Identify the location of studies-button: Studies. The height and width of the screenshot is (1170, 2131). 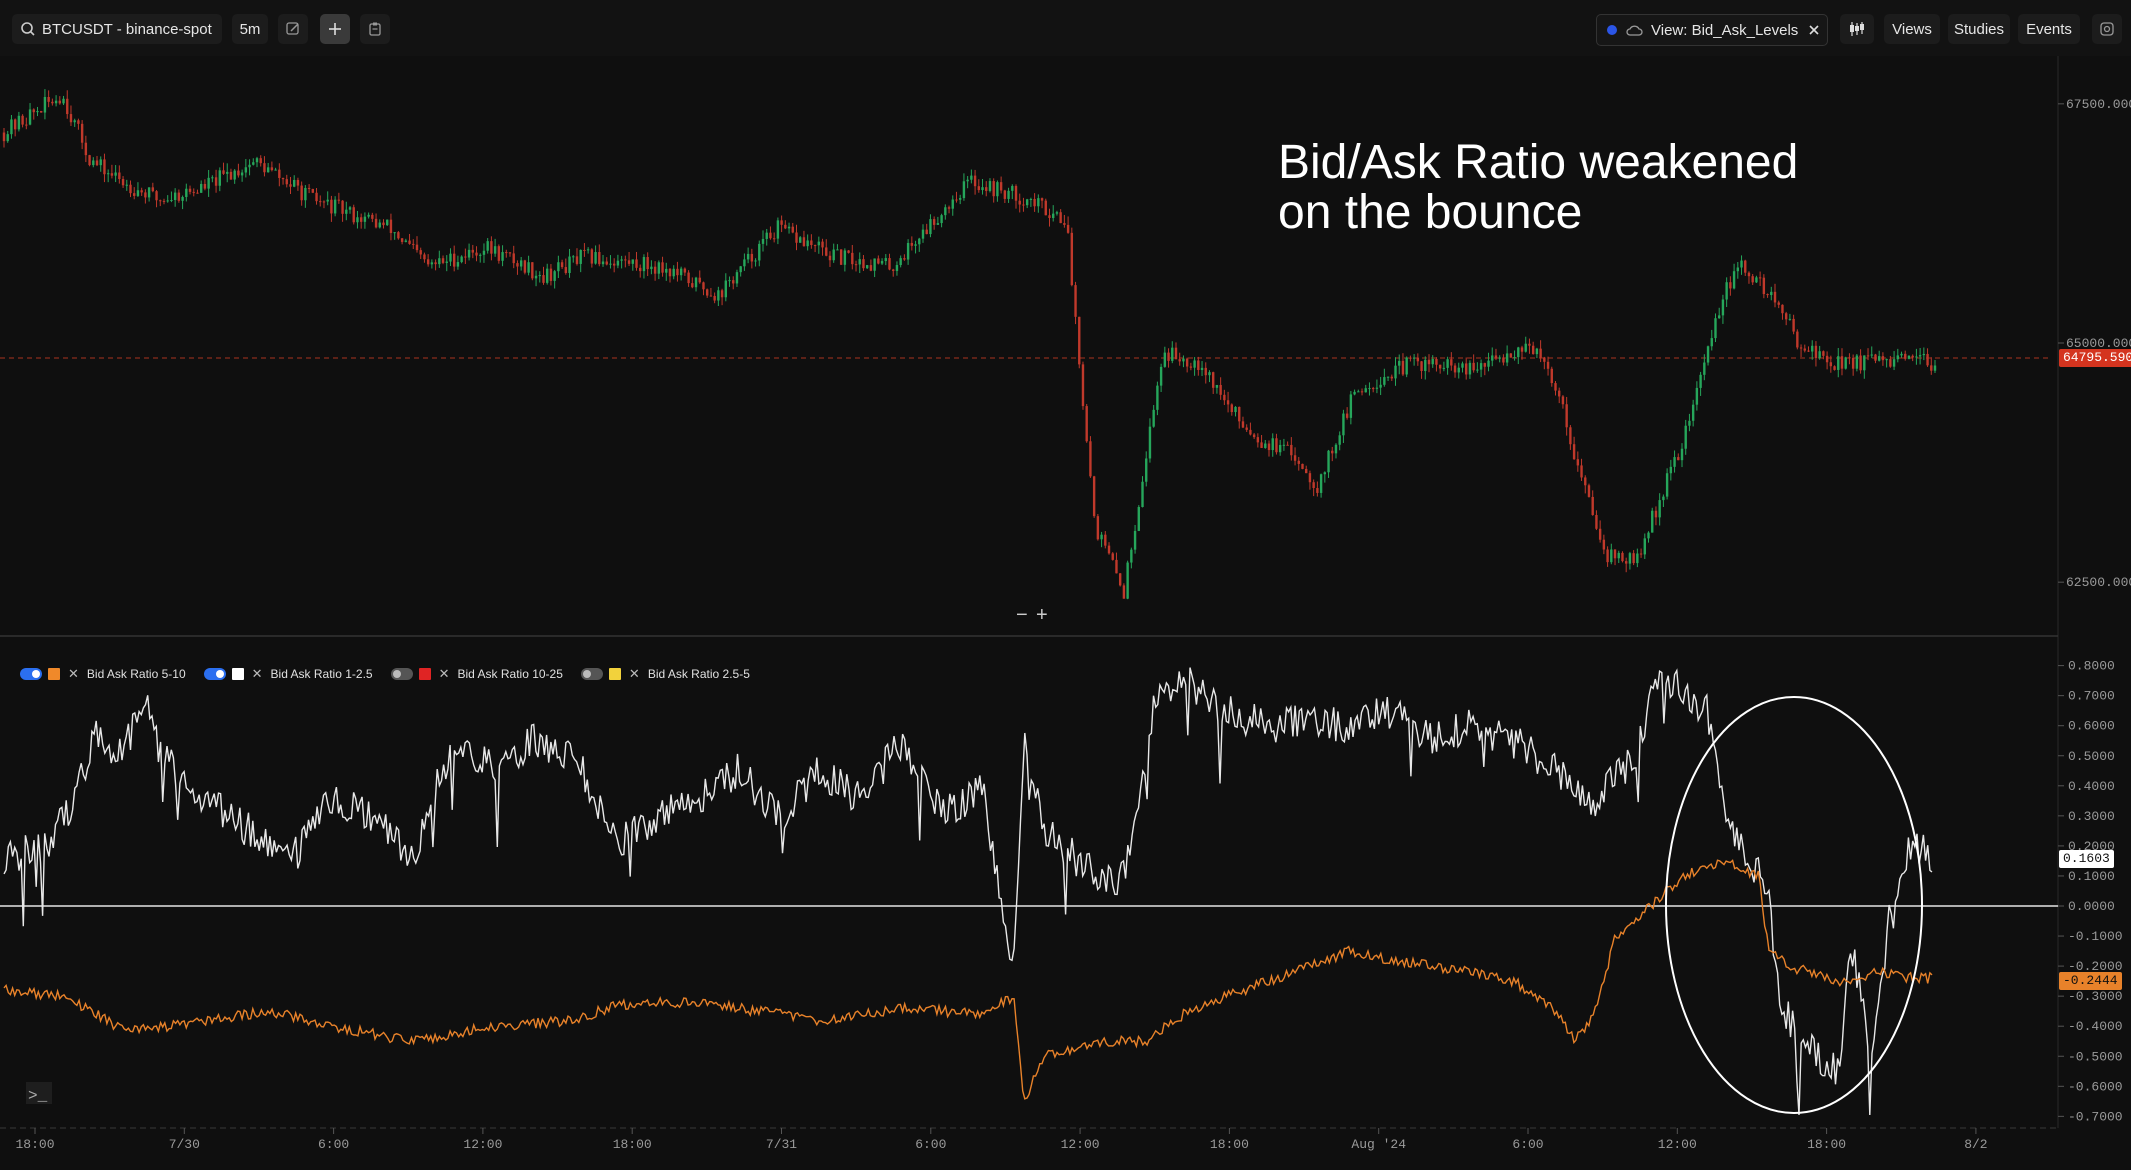
(1979, 29).